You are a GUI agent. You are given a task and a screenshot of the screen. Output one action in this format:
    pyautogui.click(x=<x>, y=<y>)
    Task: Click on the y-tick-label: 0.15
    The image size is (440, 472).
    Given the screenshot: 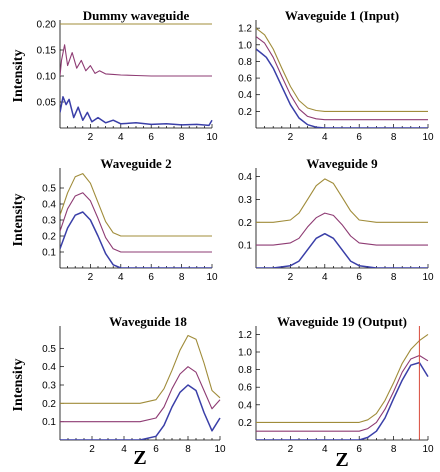 What is the action you would take?
    pyautogui.click(x=47, y=51)
    